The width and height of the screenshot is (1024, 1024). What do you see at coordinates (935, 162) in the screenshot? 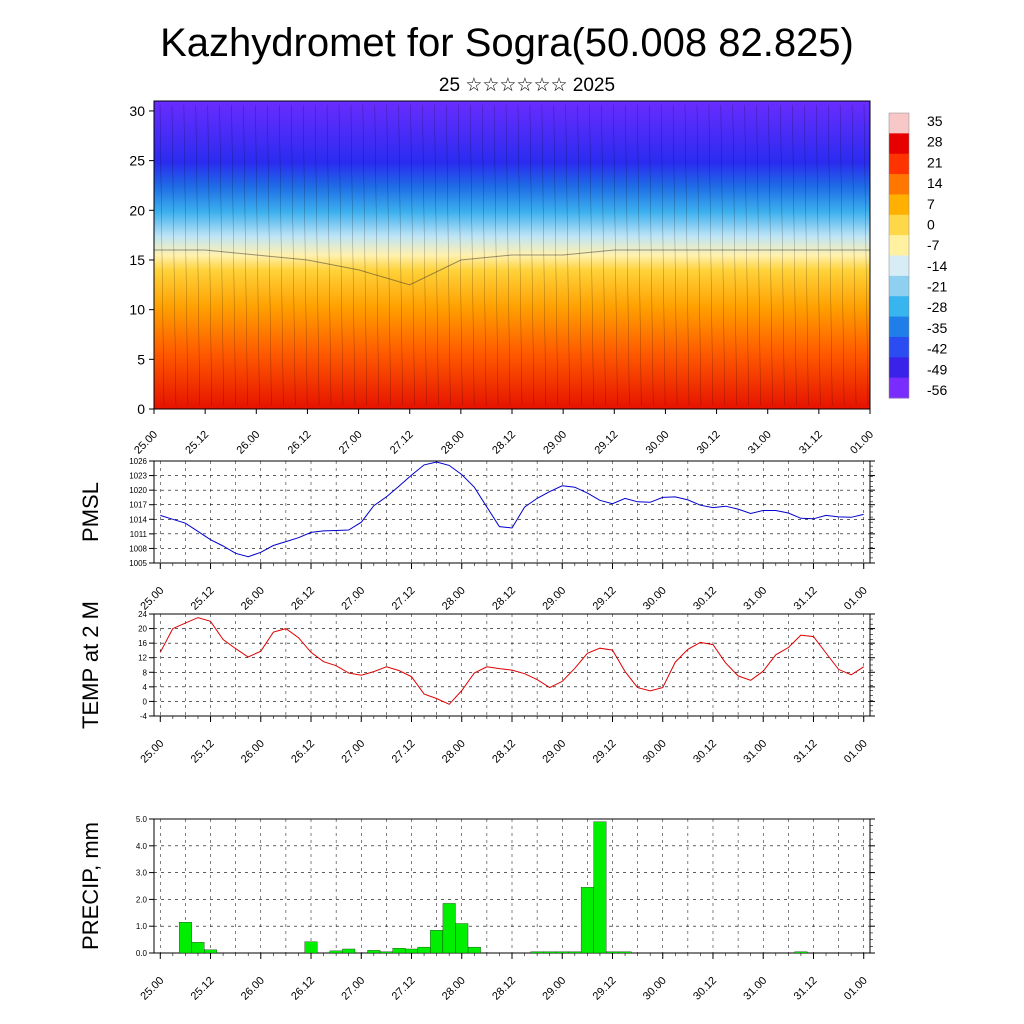
I see `colorbar-label: 21` at bounding box center [935, 162].